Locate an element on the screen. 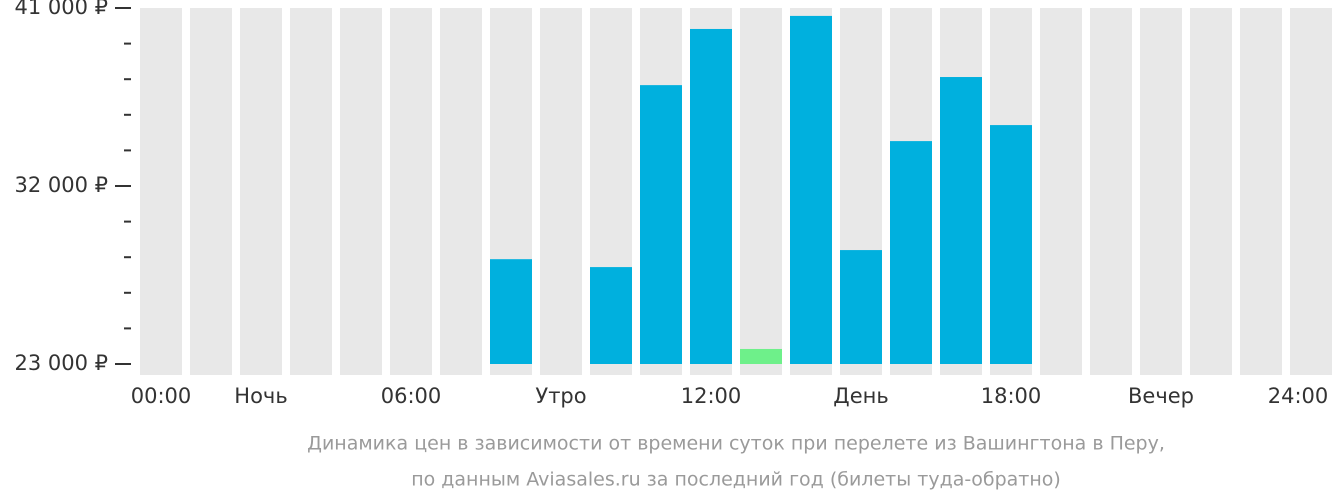 The width and height of the screenshot is (1332, 502). y-tick-label: 32 000 ₽ is located at coordinates (61, 185).